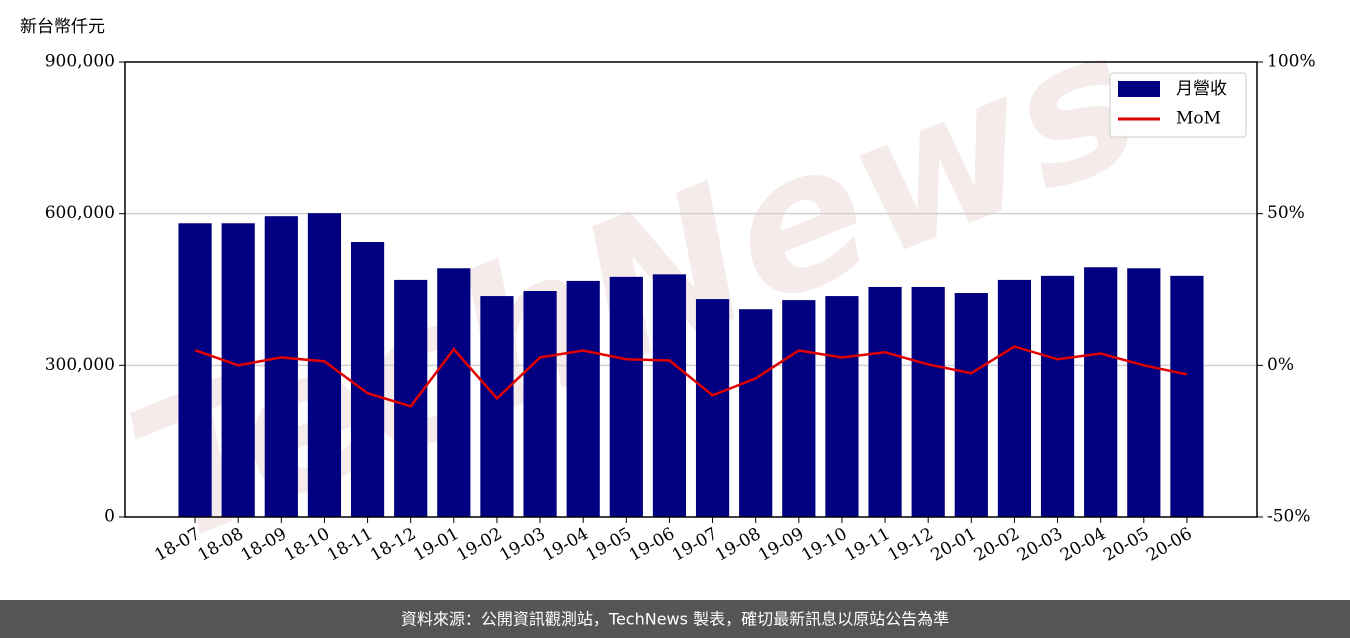 The height and width of the screenshot is (638, 1350). Describe the element at coordinates (1040, 545) in the screenshot. I see `x-tick-label: 20-03` at that location.